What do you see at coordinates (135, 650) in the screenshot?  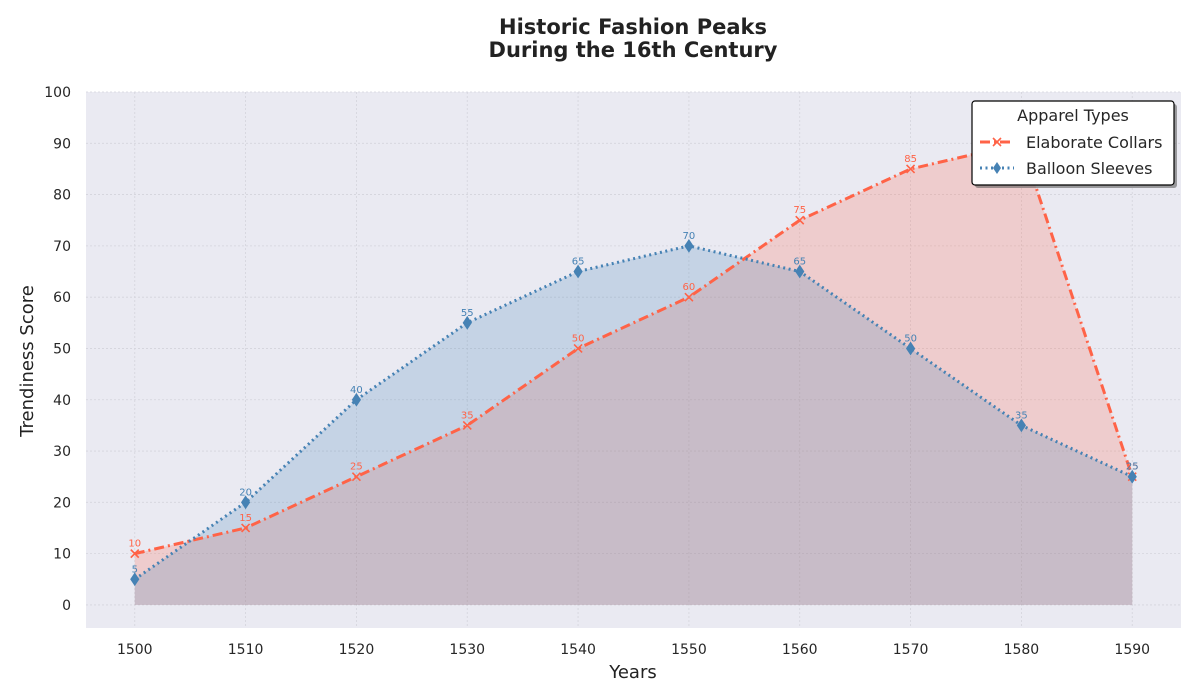 I see `x-tick-label: 1500` at bounding box center [135, 650].